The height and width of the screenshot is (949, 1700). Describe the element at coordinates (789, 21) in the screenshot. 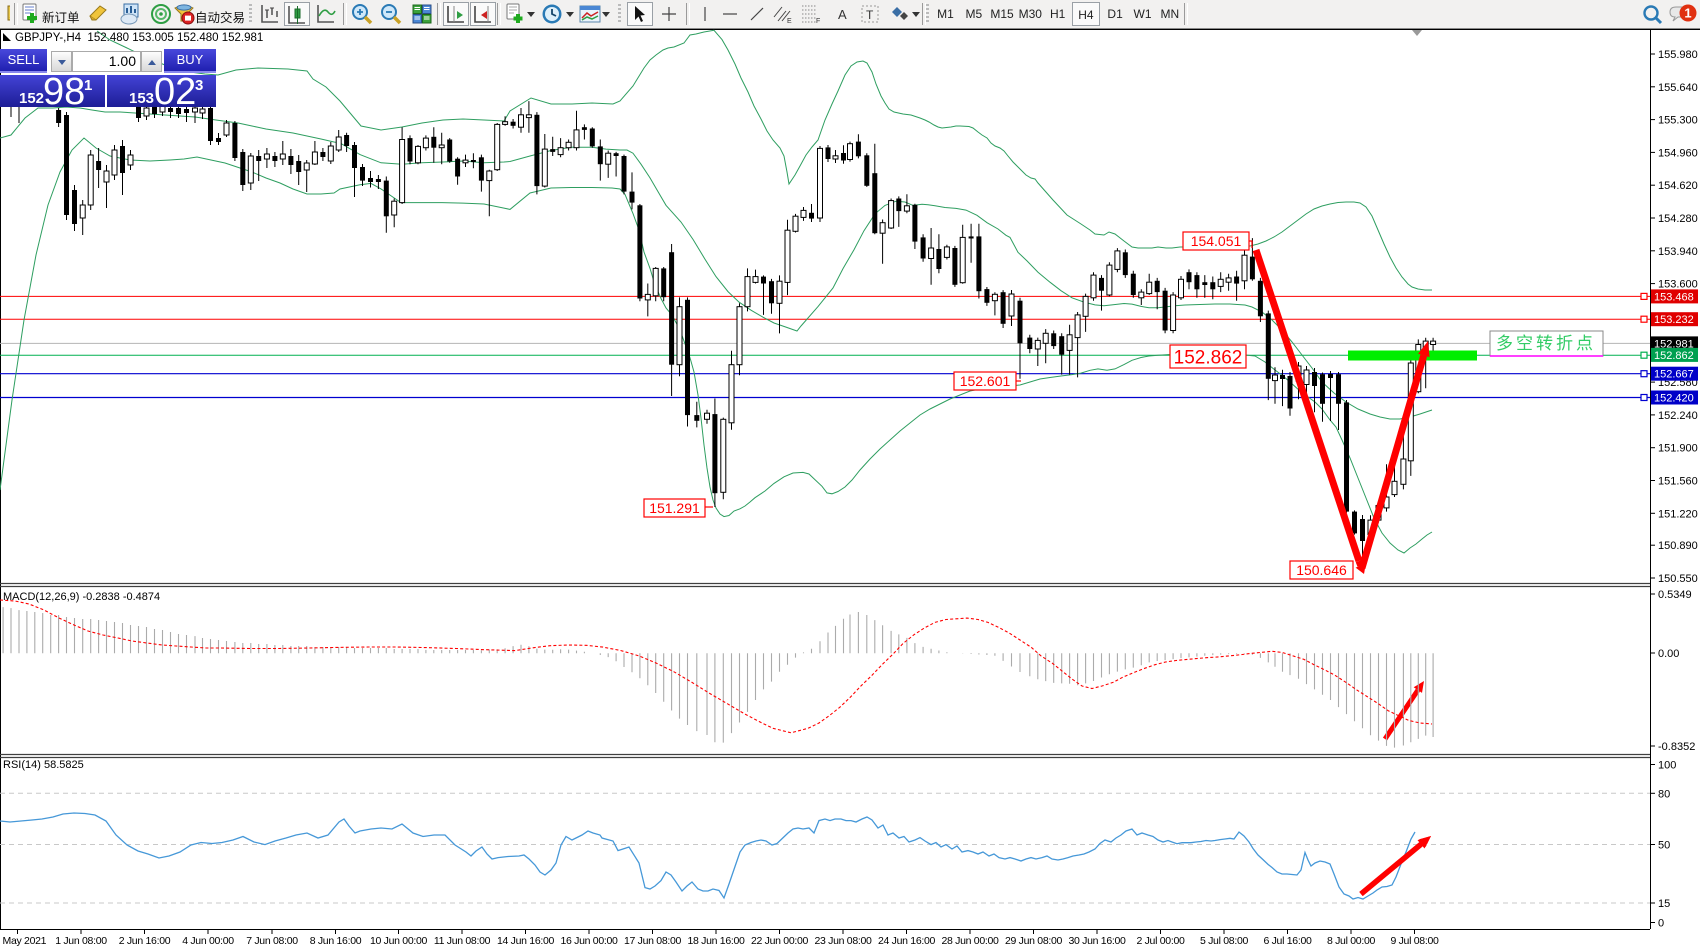

I see `svg-text: E` at that location.